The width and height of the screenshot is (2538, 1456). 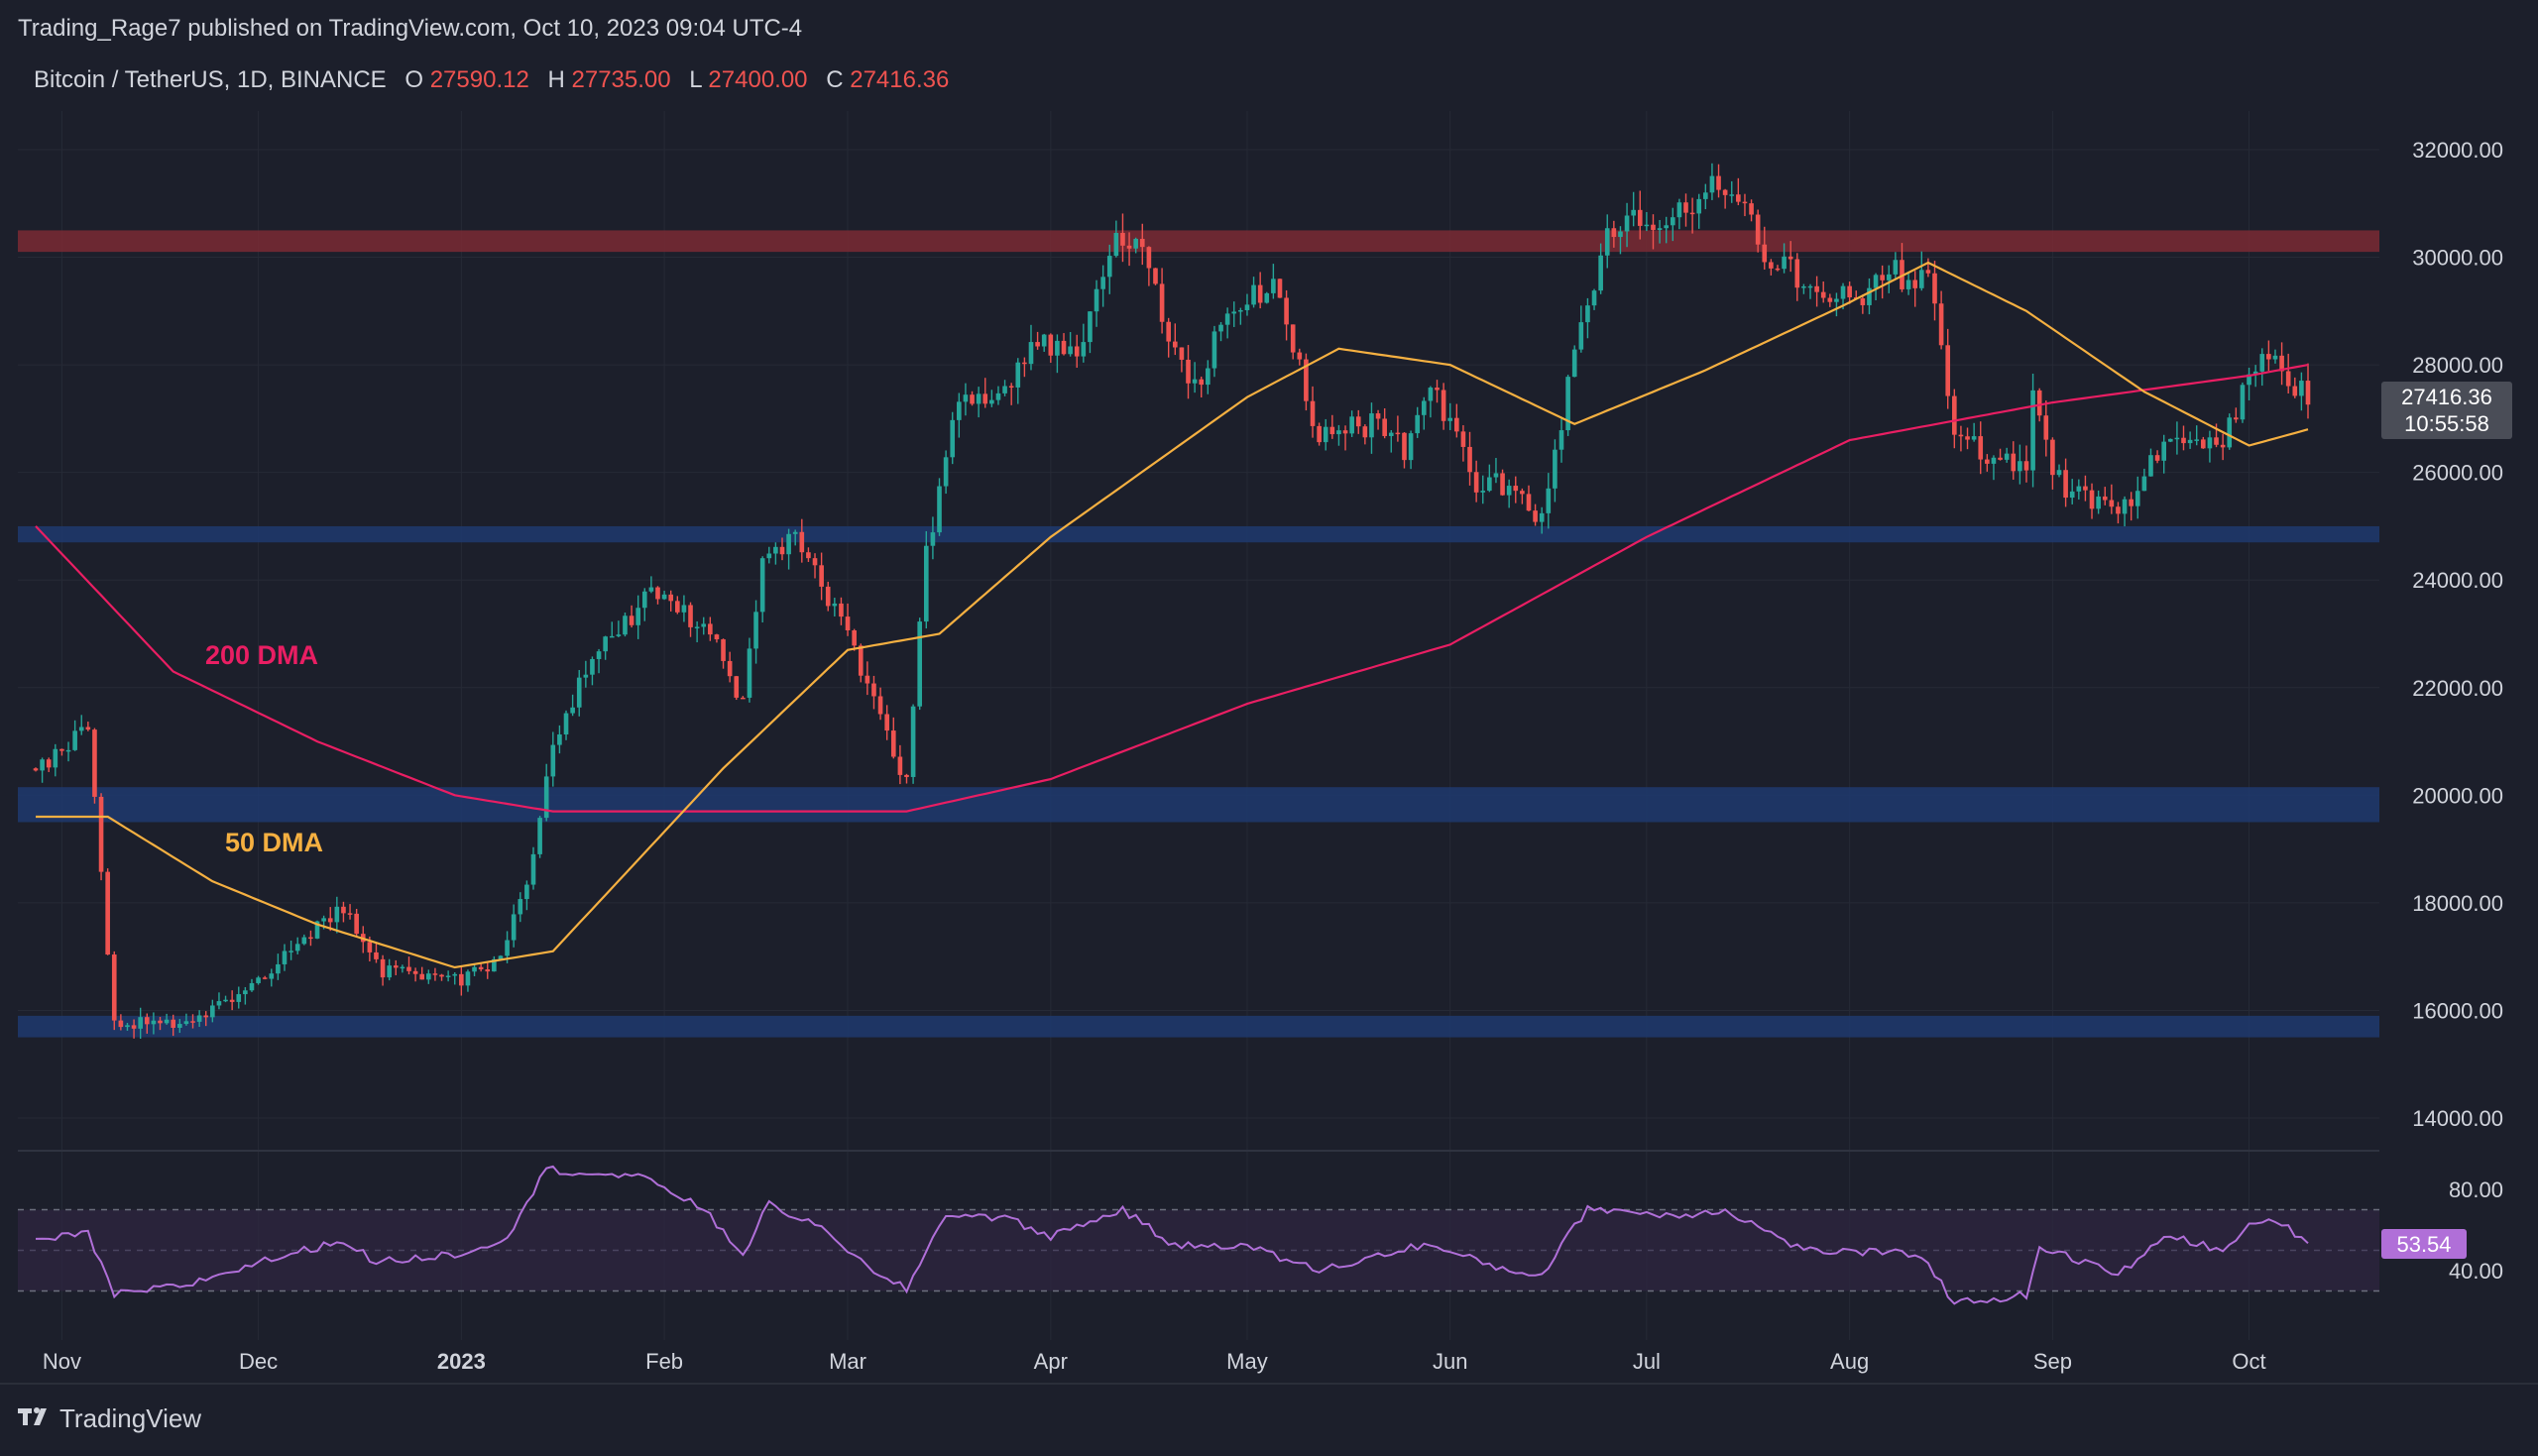 I want to click on tradingview-logo: TradingView, so click(x=109, y=1418).